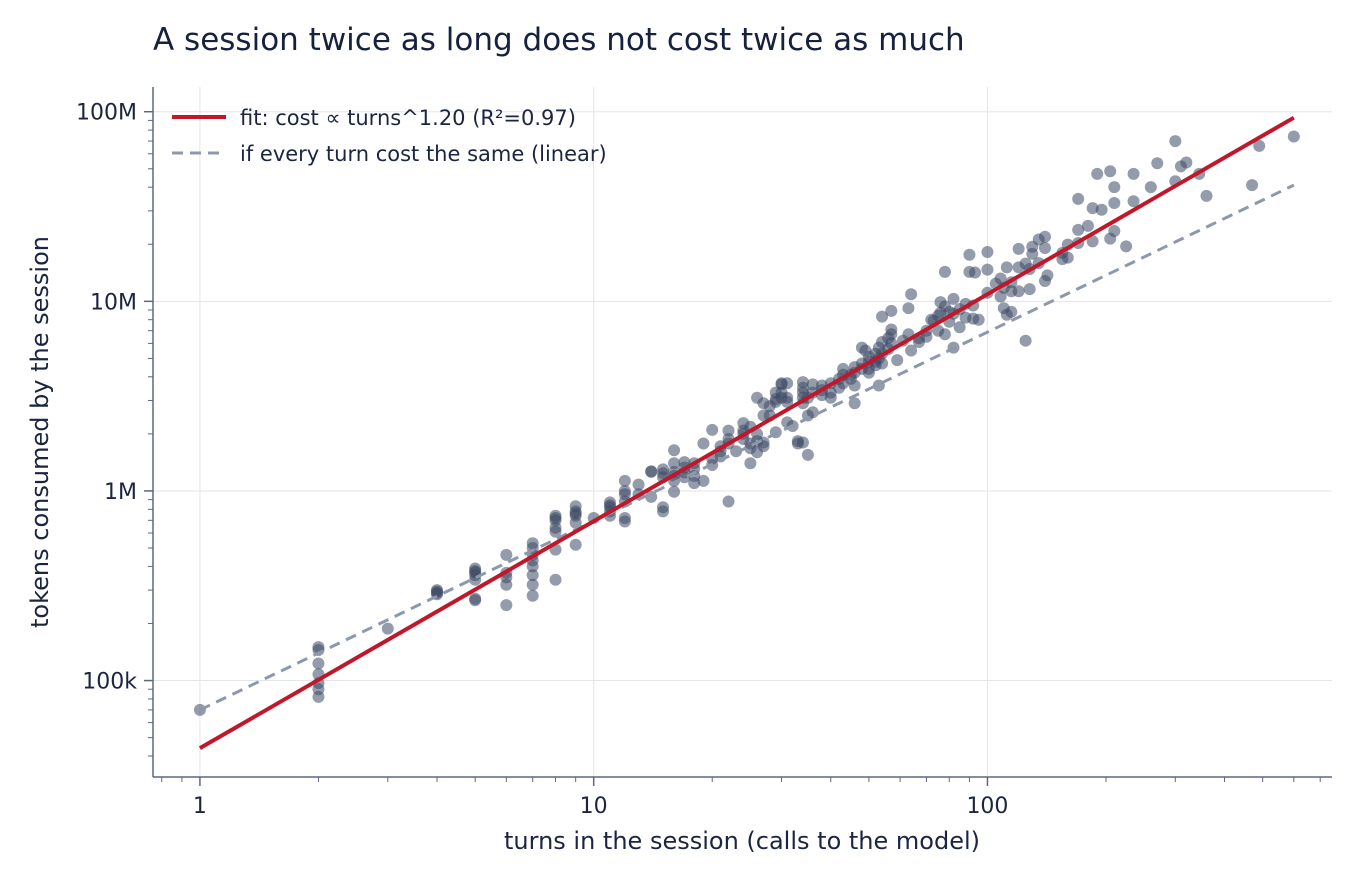 This screenshot has width=1360, height=884. I want to click on y-ticks: 100k 1M 10M 100M, so click(114, 398).